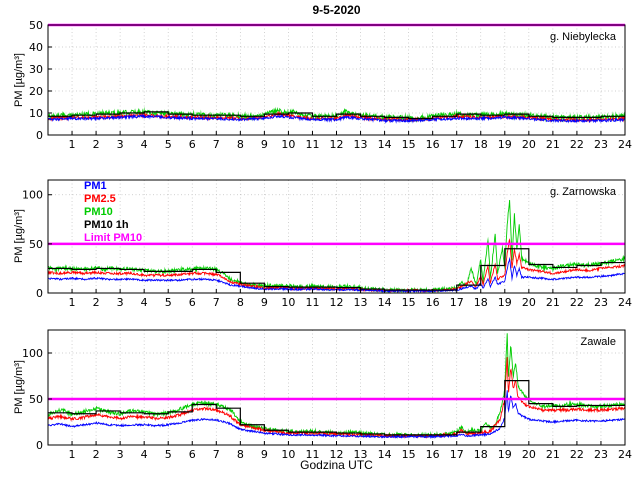 This screenshot has width=640, height=480. I want to click on legend-item-limit: Limit PM10, so click(113, 238).